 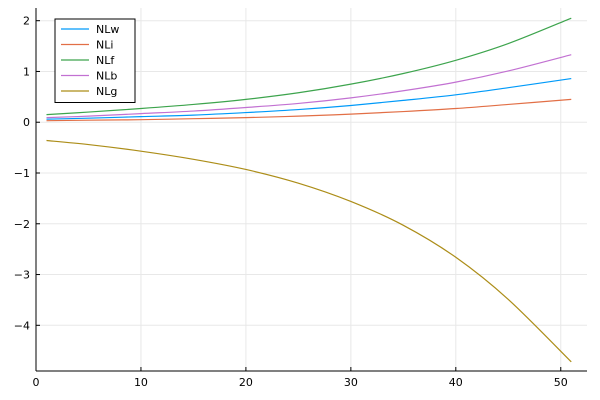 What do you see at coordinates (22, 224) in the screenshot?
I see `y-tick-label: −2` at bounding box center [22, 224].